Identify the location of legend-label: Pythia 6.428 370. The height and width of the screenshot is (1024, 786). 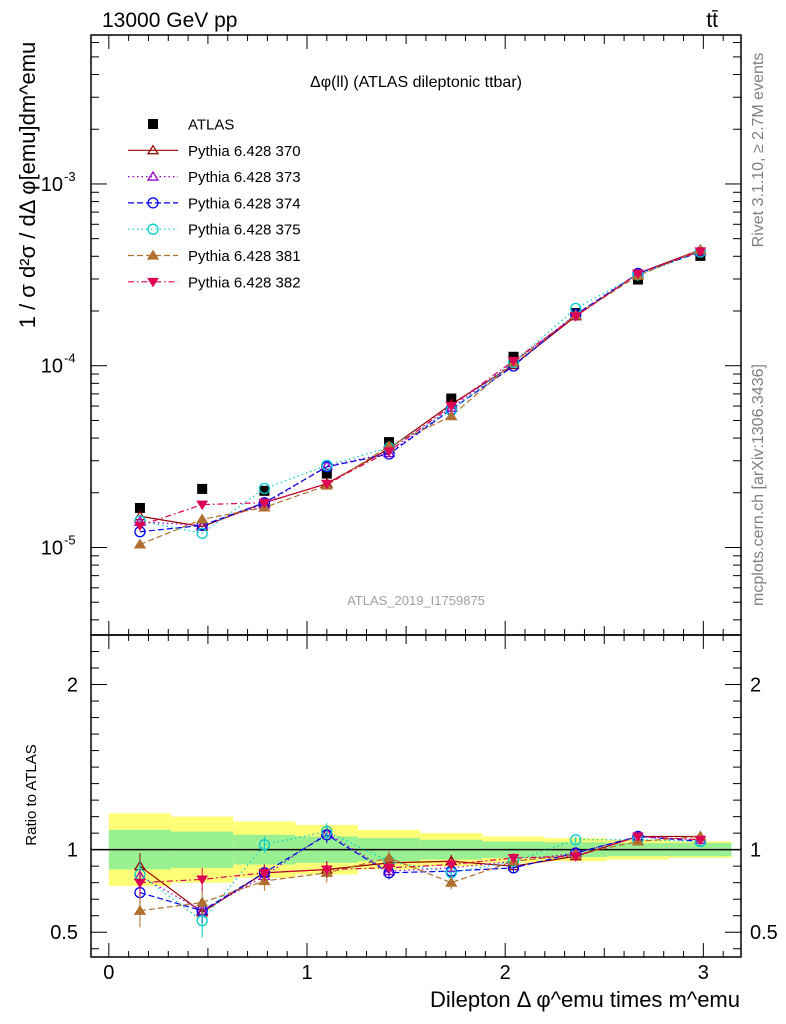
(244, 151).